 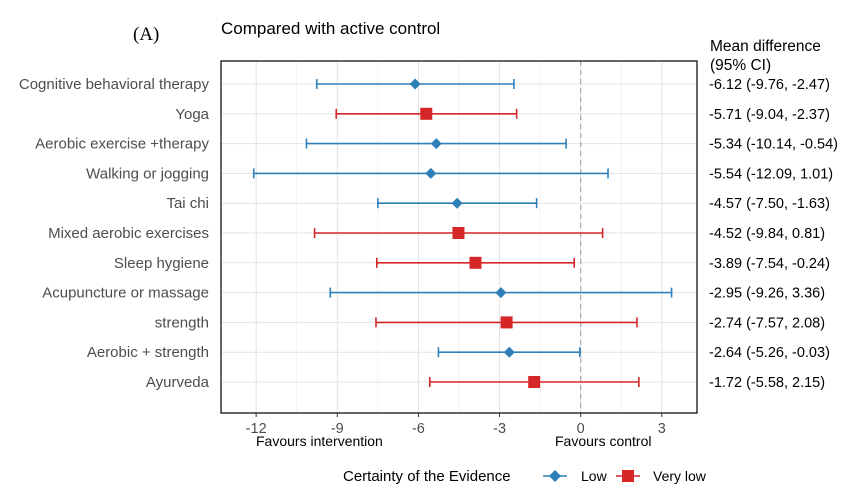 I want to click on x-tick-label: -6, so click(x=418, y=429).